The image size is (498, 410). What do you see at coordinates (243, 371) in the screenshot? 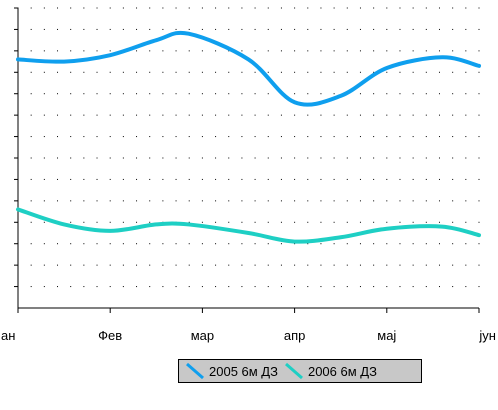
I see `legend-label-series-1: 2005 6м ДЗ` at bounding box center [243, 371].